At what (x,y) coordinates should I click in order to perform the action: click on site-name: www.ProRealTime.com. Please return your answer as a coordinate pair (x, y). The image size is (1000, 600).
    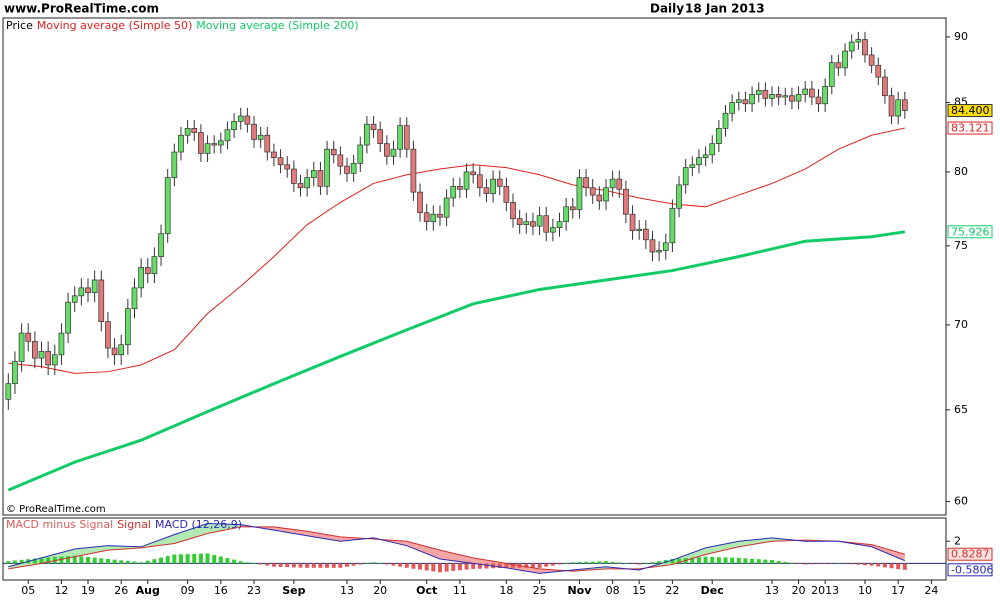
    Looking at the image, I should click on (81, 9).